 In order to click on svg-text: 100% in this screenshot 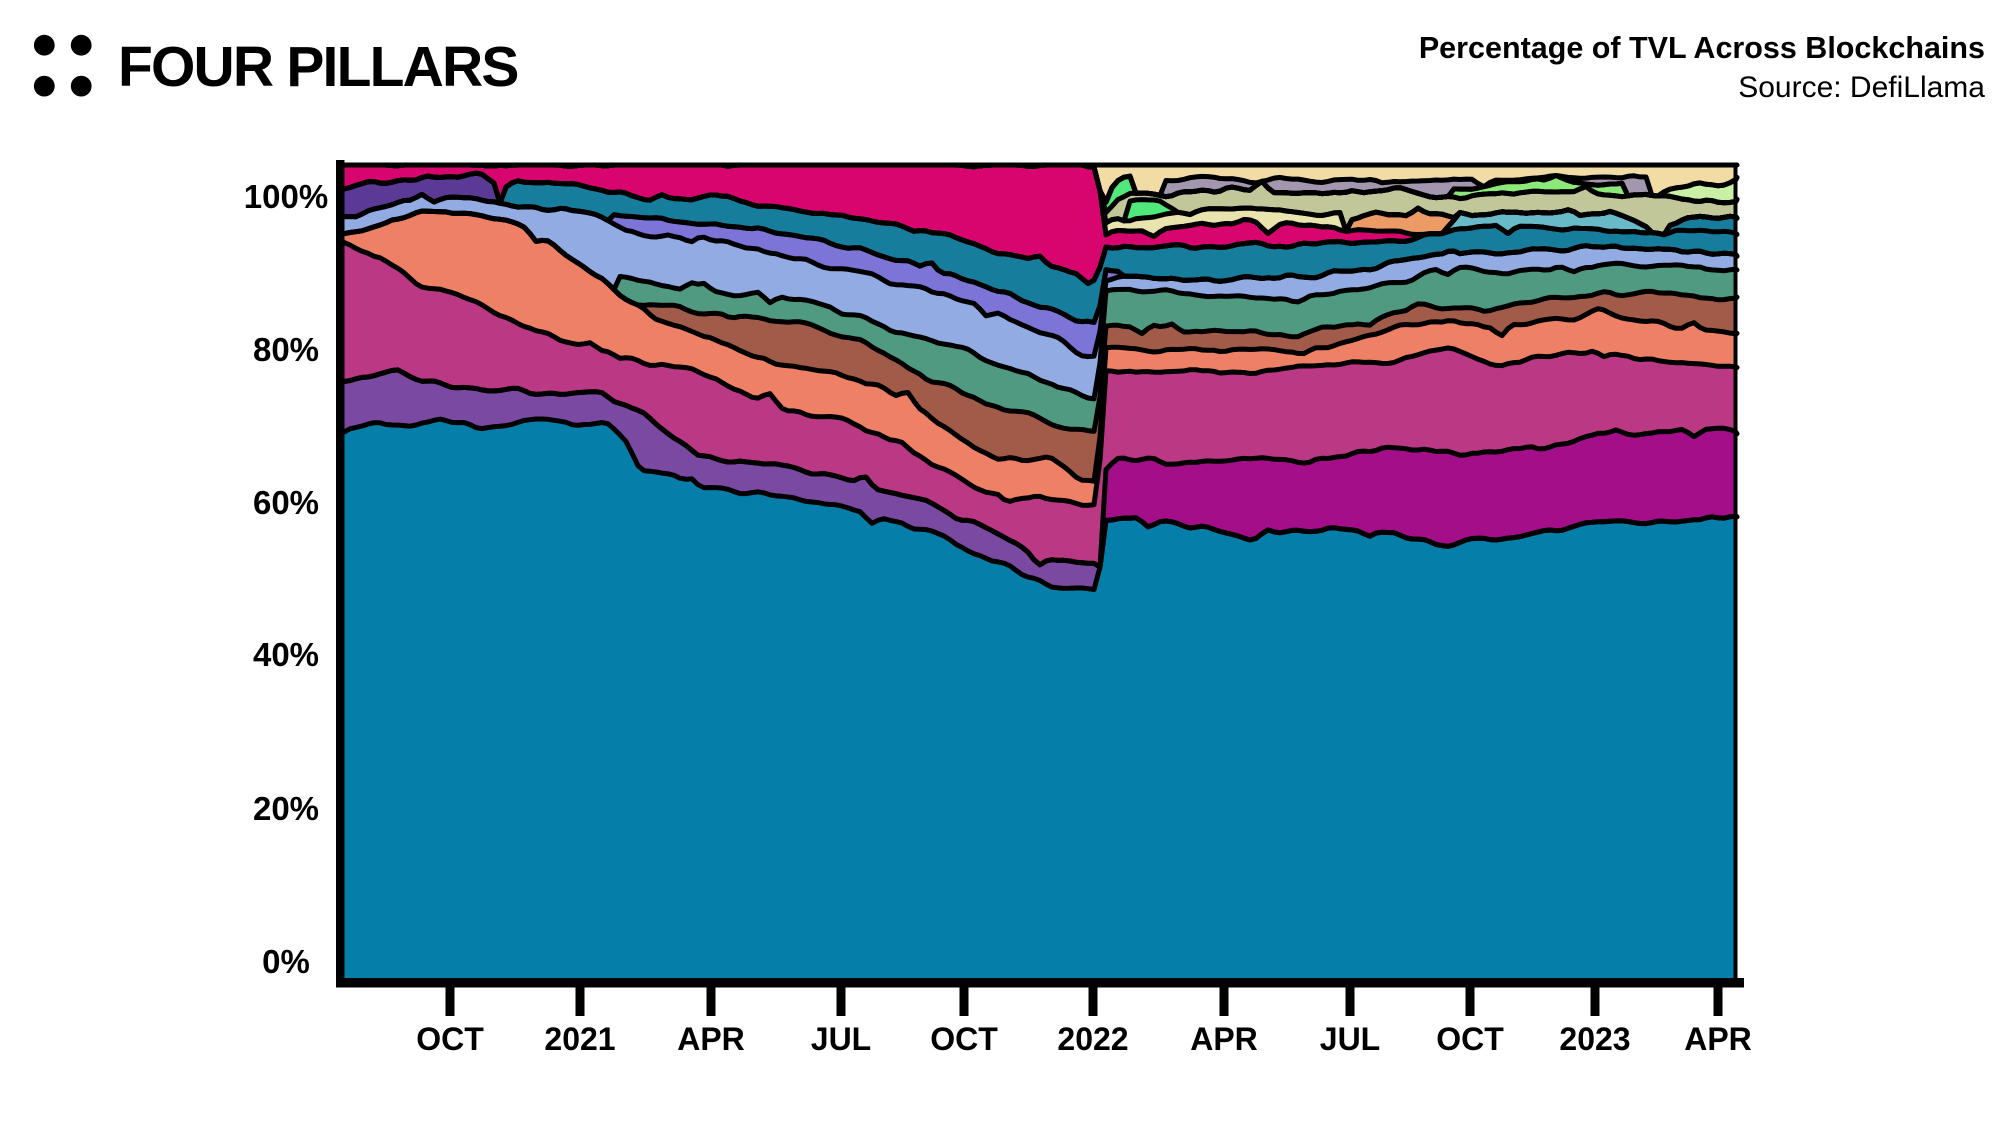, I will do `click(286, 196)`.